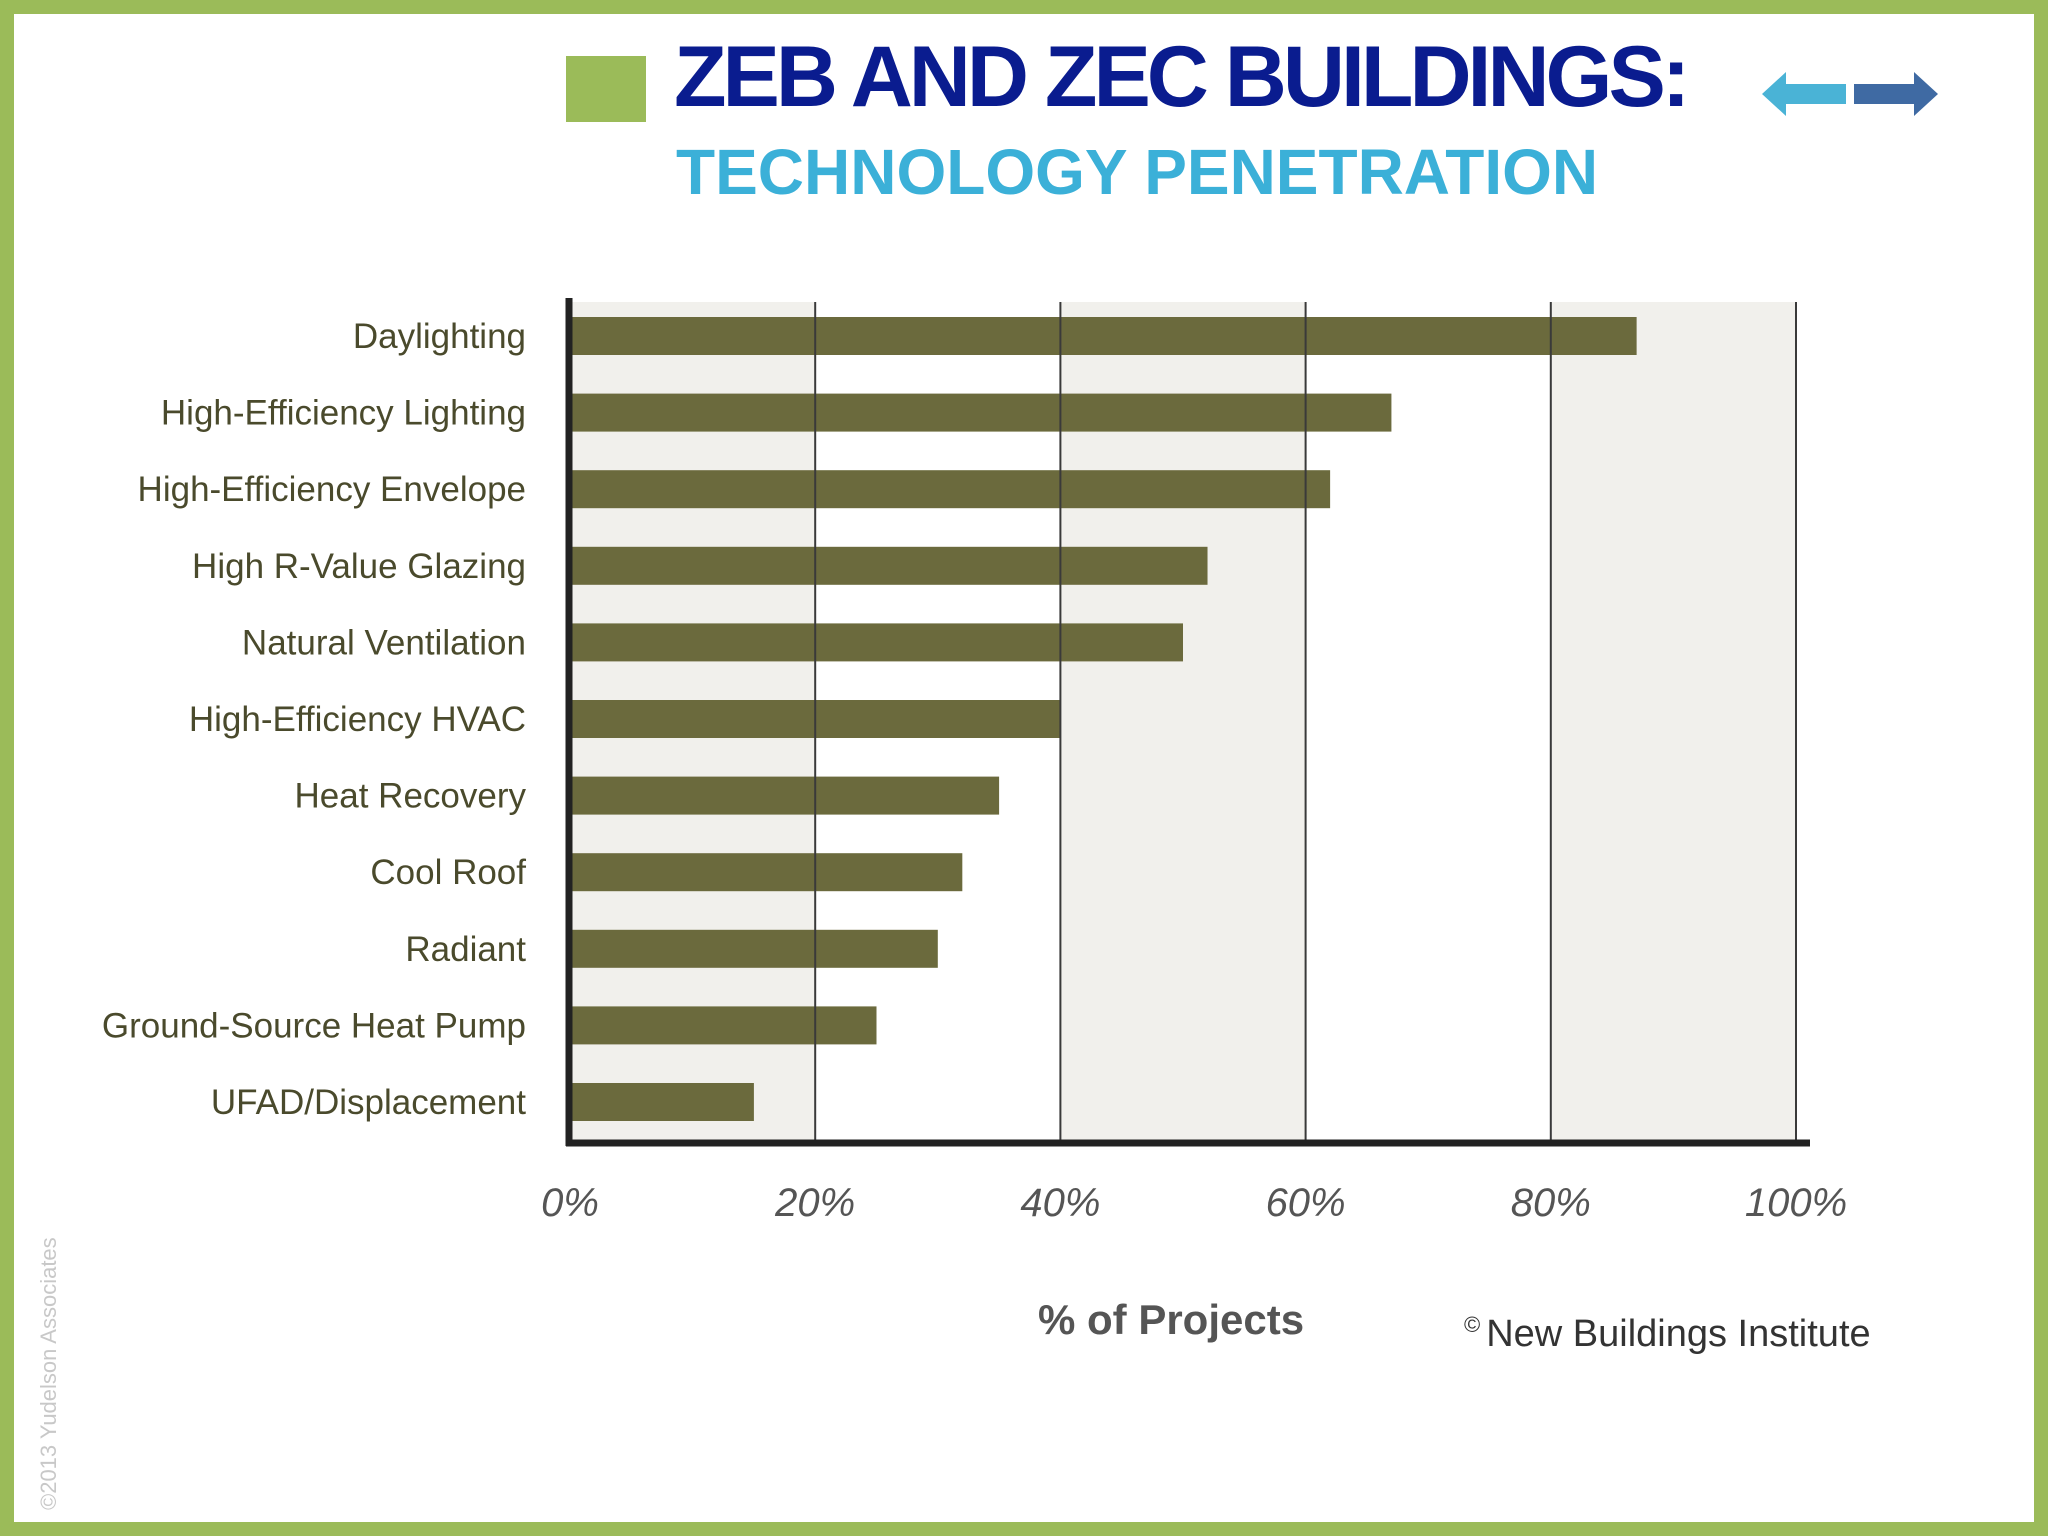 Image resolution: width=2048 pixels, height=1536 pixels. What do you see at coordinates (1137, 172) in the screenshot?
I see `slide-subtitle: TECHNOLOGY PENETRATION` at bounding box center [1137, 172].